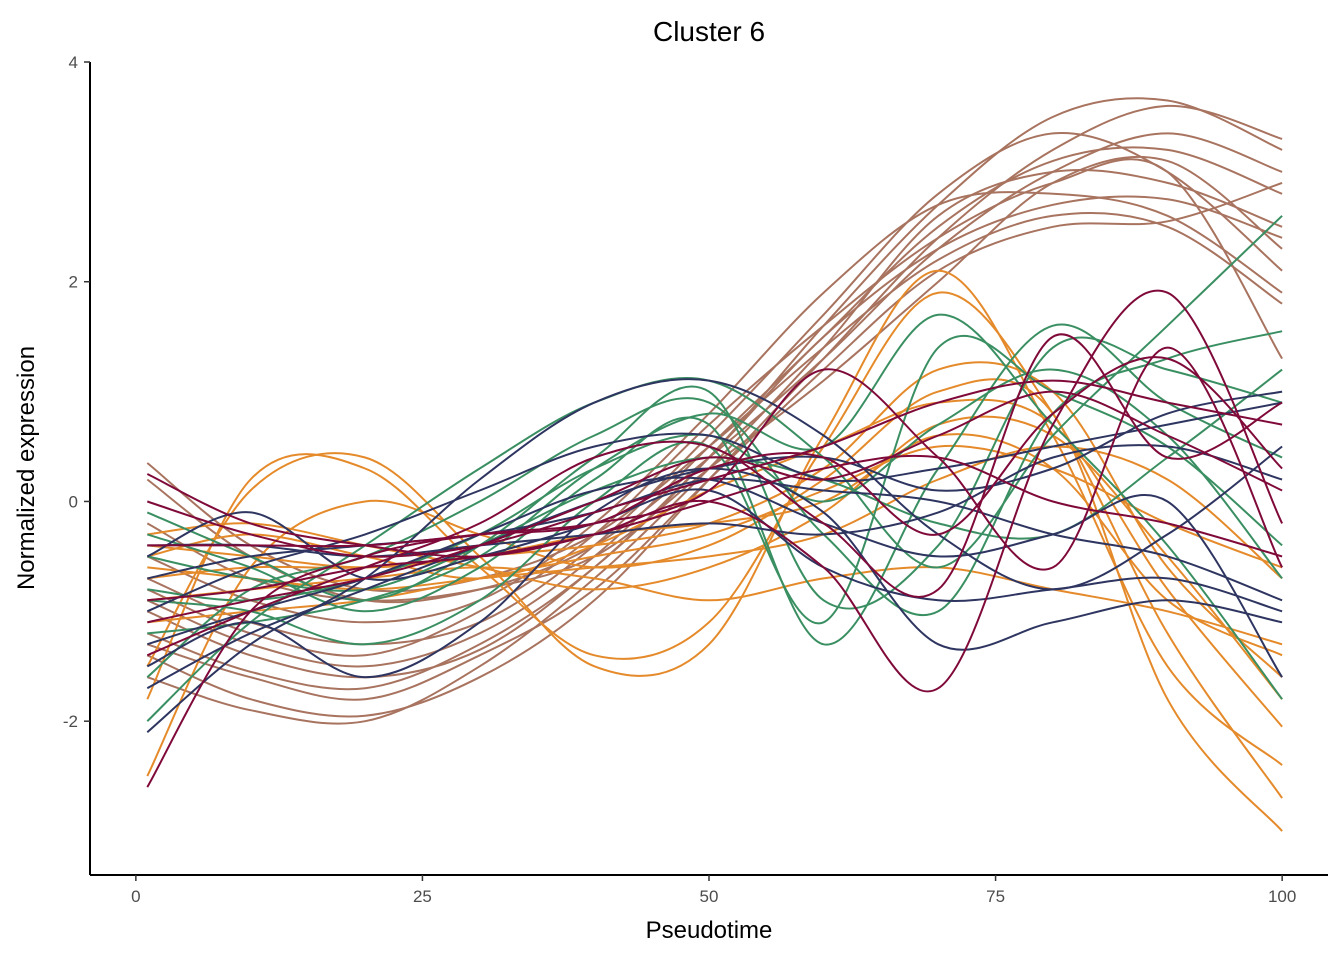 Image resolution: width=1344 pixels, height=965 pixels. I want to click on y-tick-label: 2, so click(73, 282).